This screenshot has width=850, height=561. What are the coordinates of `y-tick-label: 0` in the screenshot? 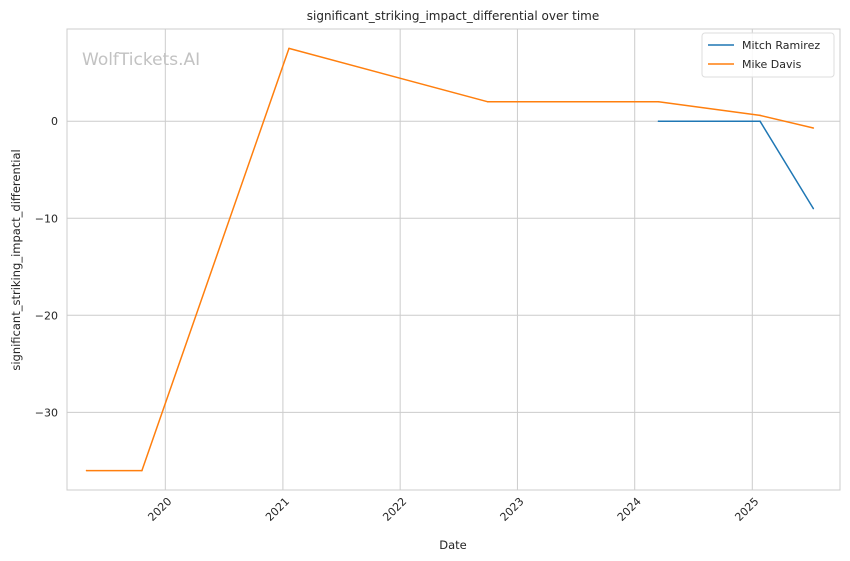 It's located at (54, 121).